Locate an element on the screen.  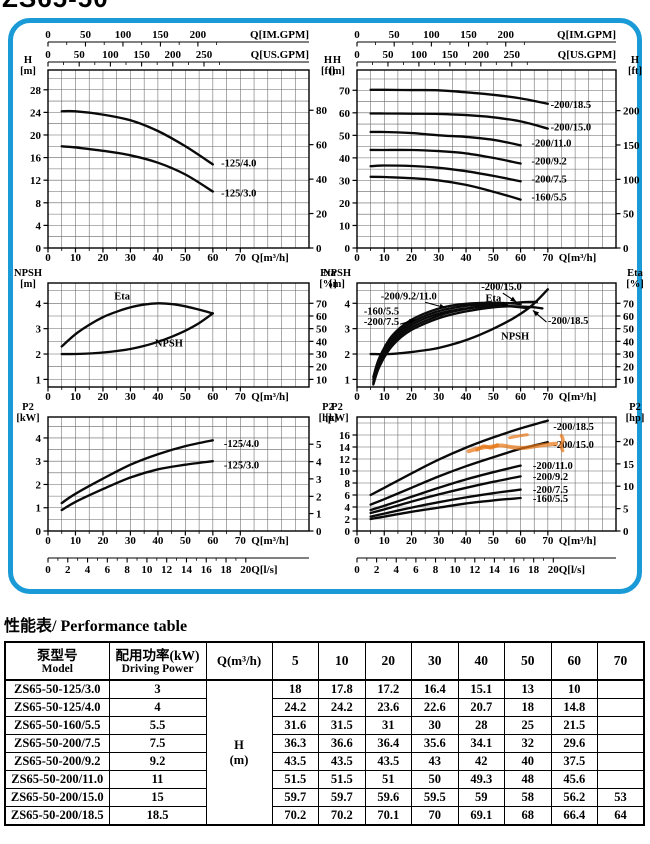
value-cell-q10: 17.8 is located at coordinates (342, 689).